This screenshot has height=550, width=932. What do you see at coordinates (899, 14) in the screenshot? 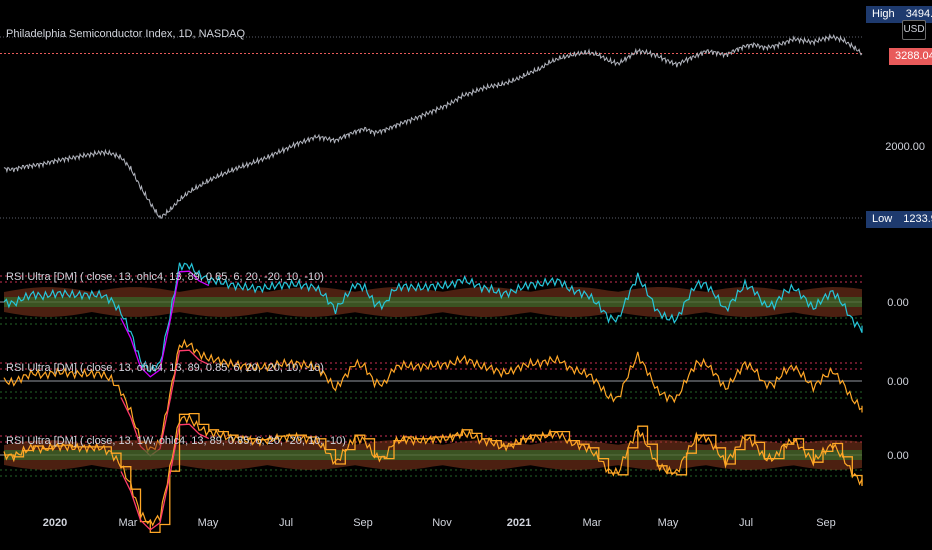
I see `high-price-badge: High 3494.19` at bounding box center [899, 14].